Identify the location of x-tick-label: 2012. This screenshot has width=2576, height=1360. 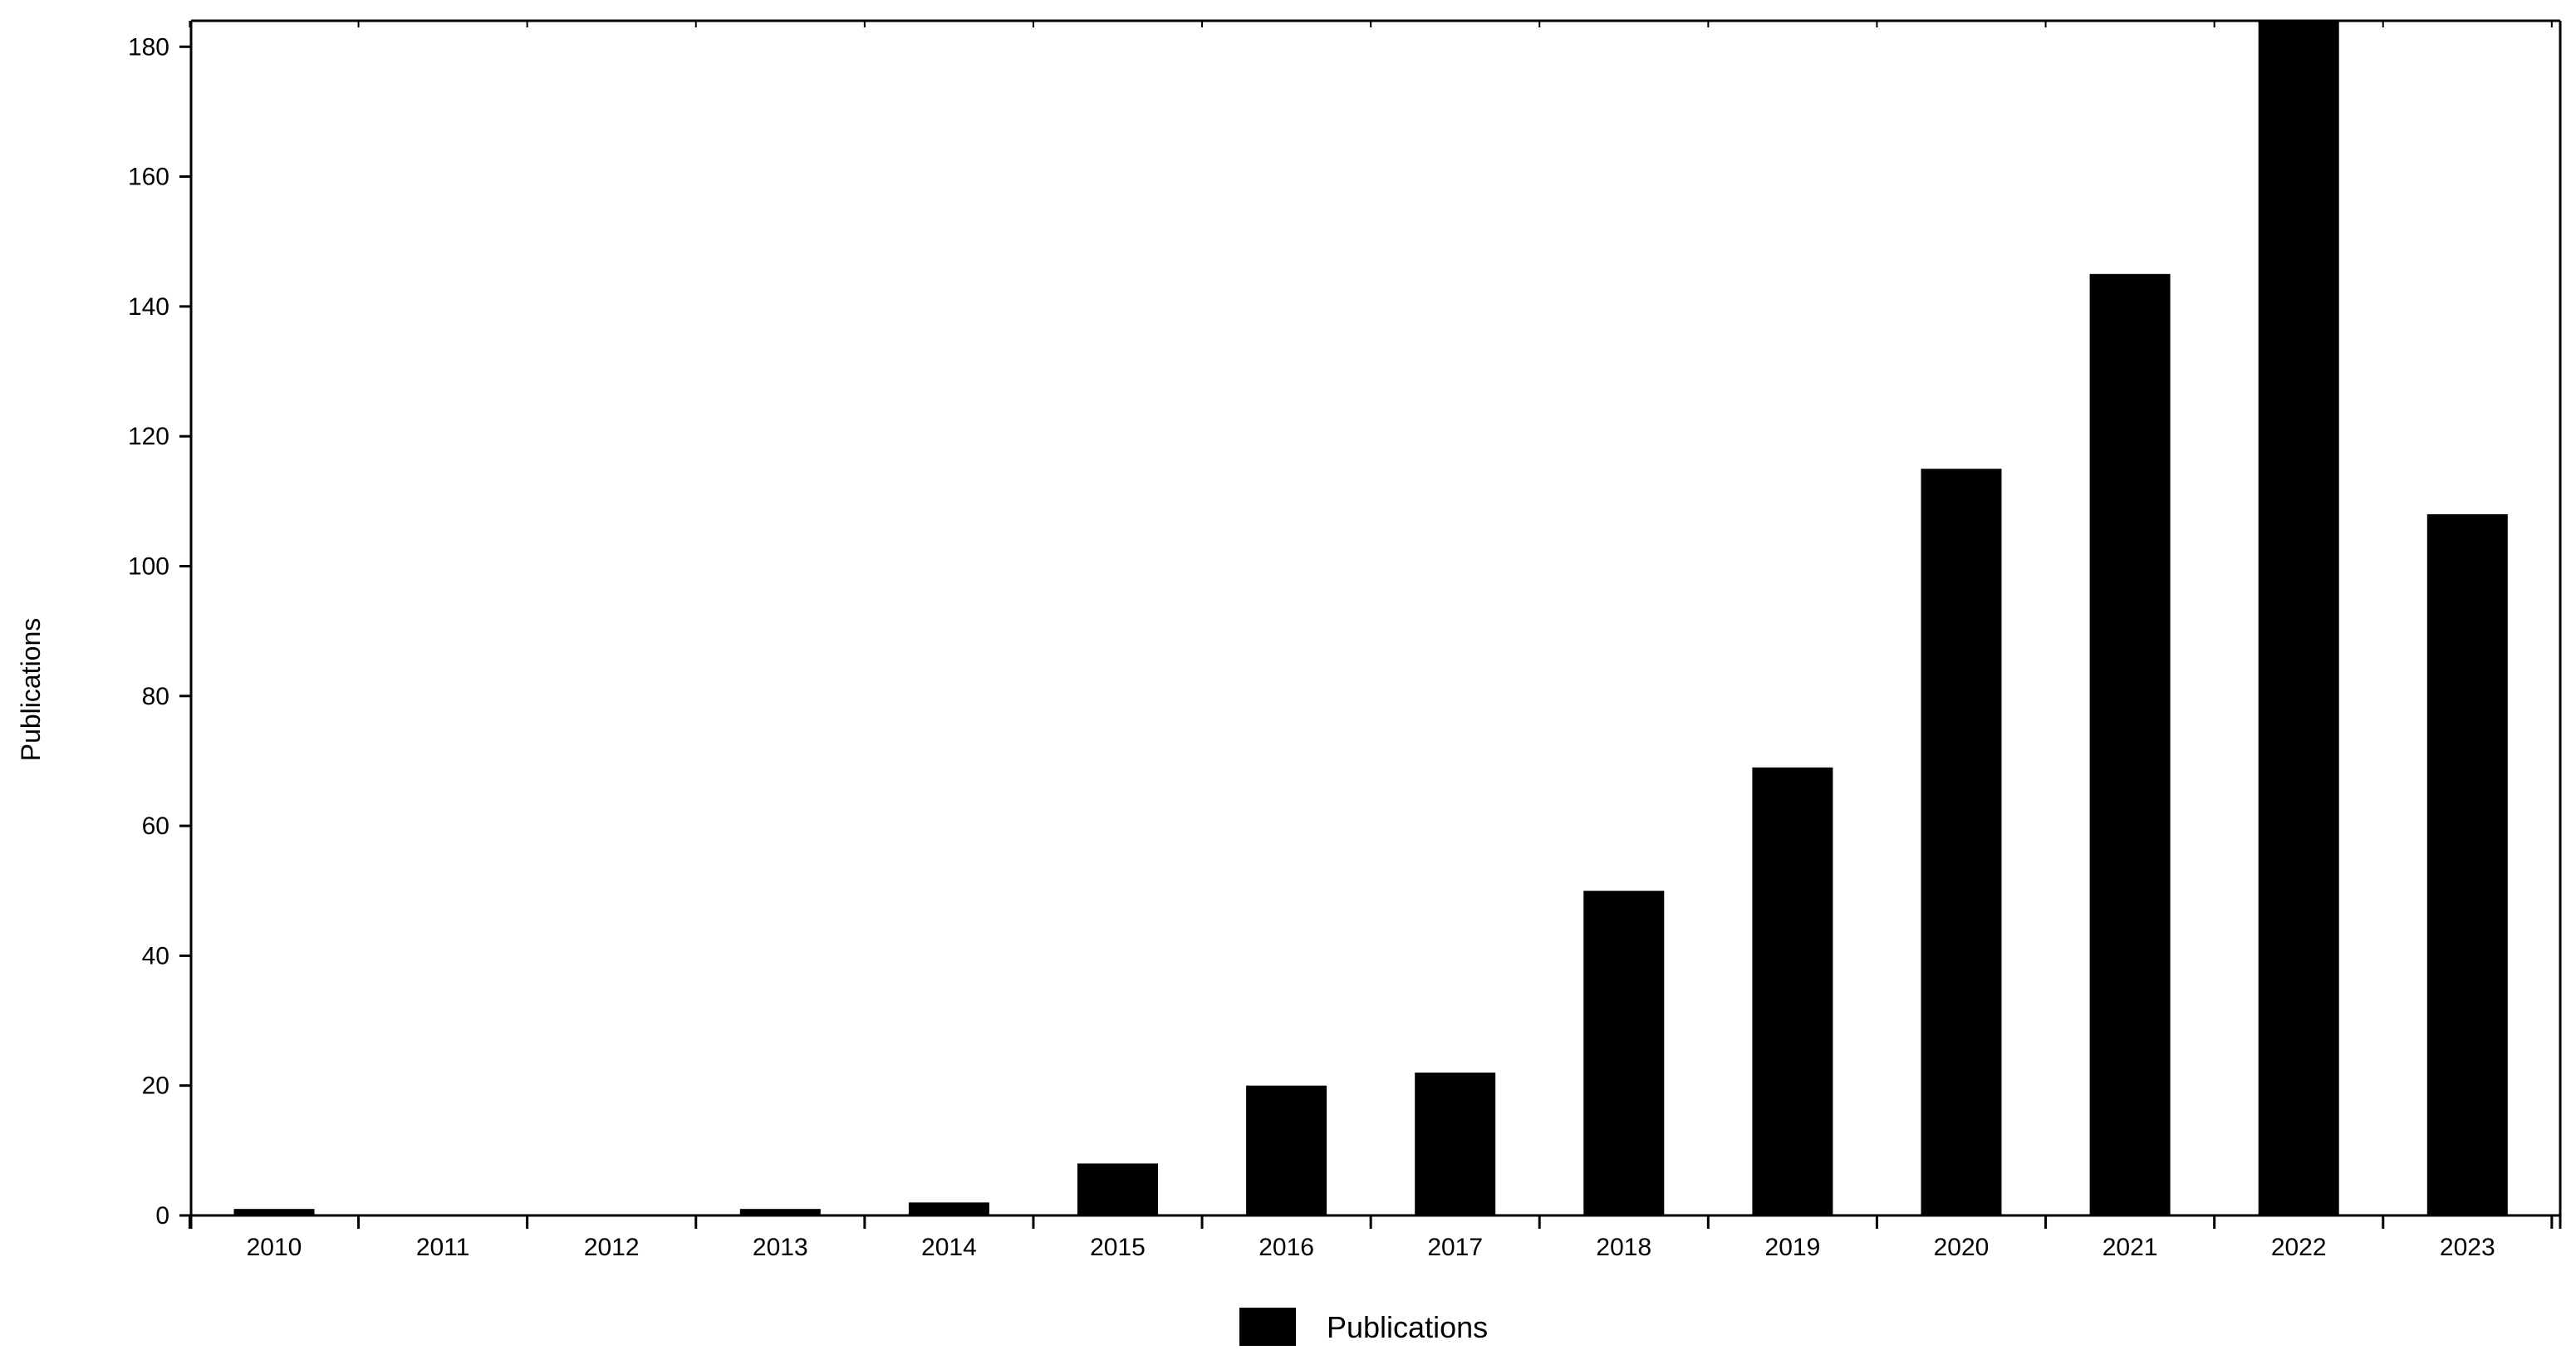
(612, 1247).